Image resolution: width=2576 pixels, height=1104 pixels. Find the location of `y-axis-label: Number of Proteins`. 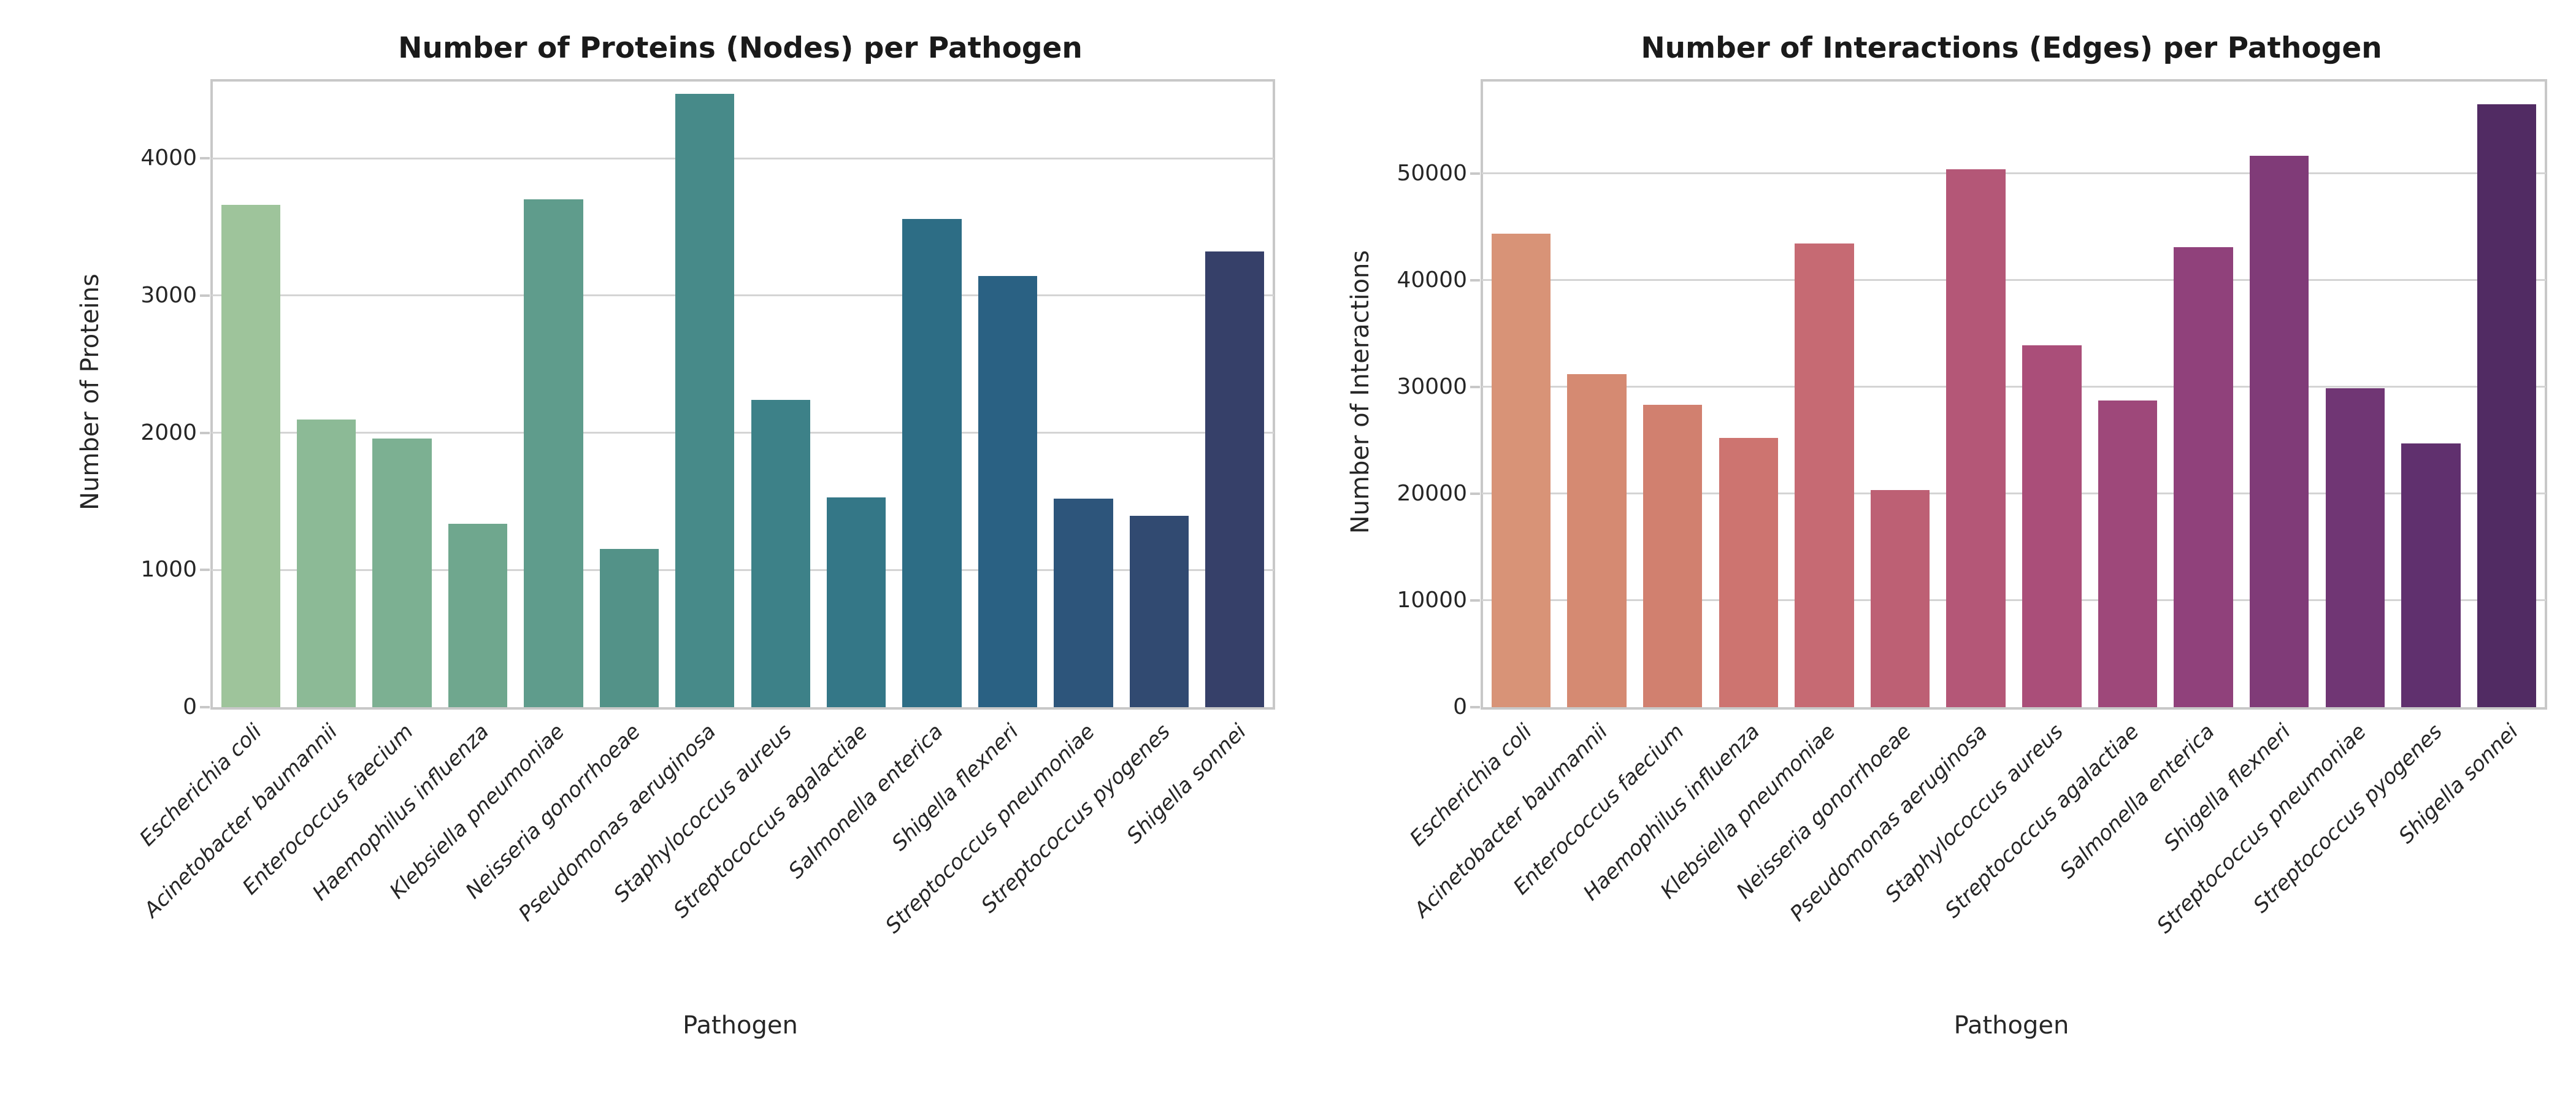

y-axis-label: Number of Proteins is located at coordinates (90, 392).